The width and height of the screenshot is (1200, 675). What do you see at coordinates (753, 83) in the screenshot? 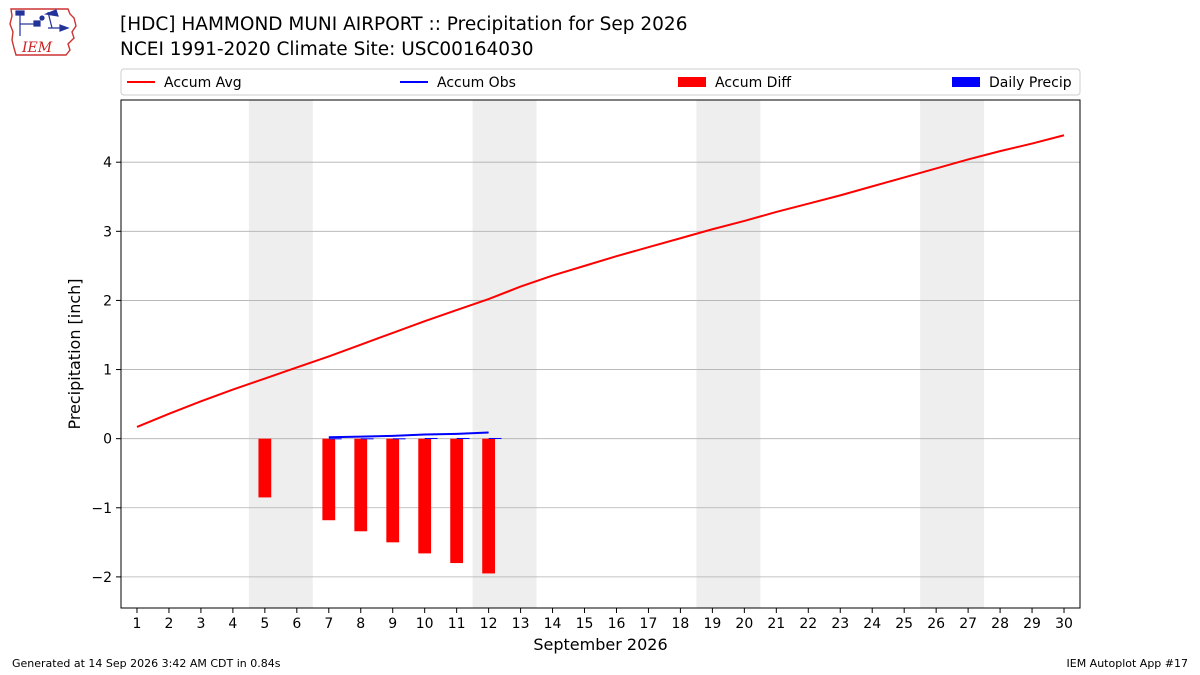
I see `legend-label: Accum Diff` at bounding box center [753, 83].